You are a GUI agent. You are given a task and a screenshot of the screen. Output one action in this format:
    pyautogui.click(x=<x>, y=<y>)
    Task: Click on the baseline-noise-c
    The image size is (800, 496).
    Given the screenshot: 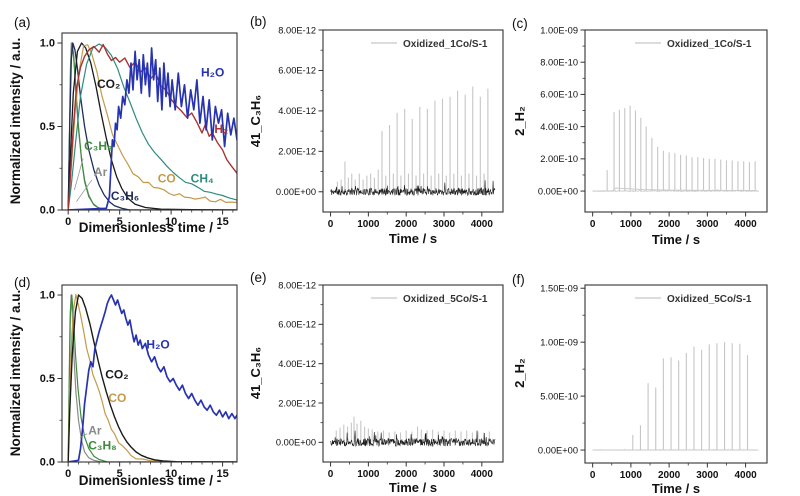 What is the action you would take?
    pyautogui.click(x=675, y=190)
    